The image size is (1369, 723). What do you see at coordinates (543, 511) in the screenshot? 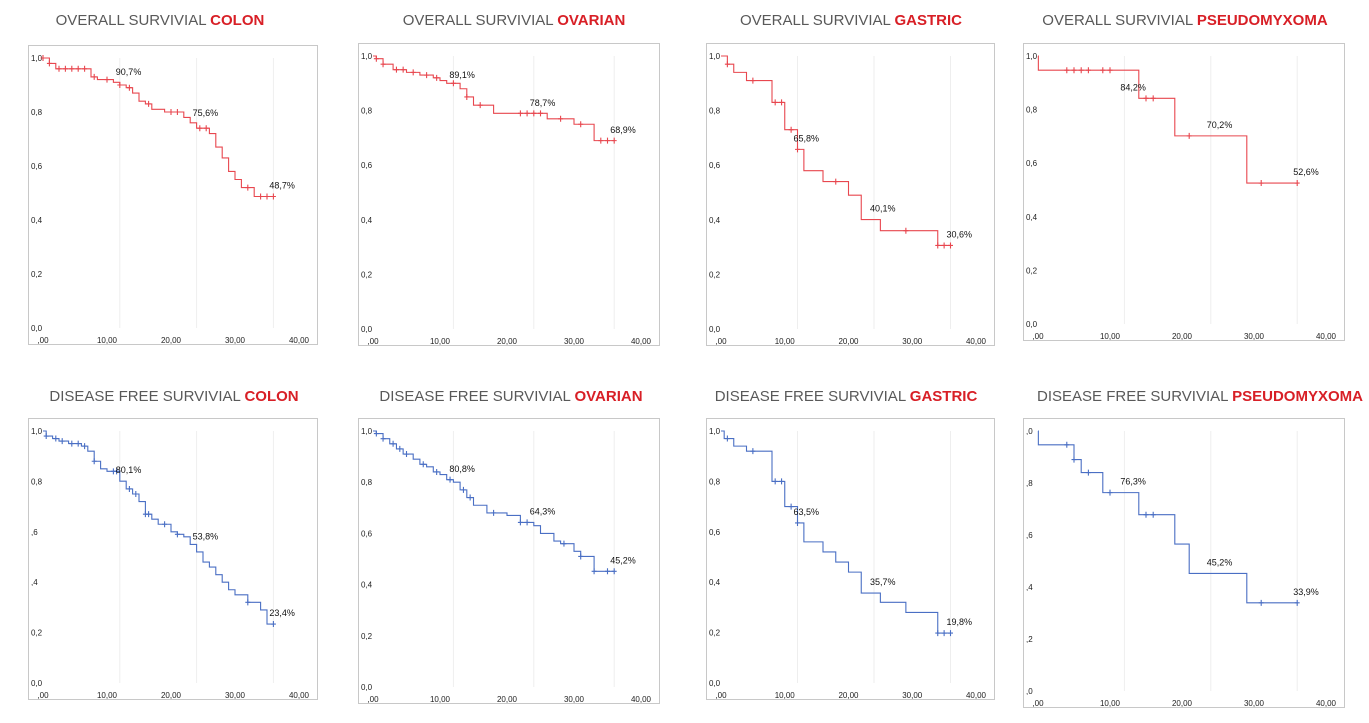
I see `survival-rate-label: 64,3%` at bounding box center [543, 511].